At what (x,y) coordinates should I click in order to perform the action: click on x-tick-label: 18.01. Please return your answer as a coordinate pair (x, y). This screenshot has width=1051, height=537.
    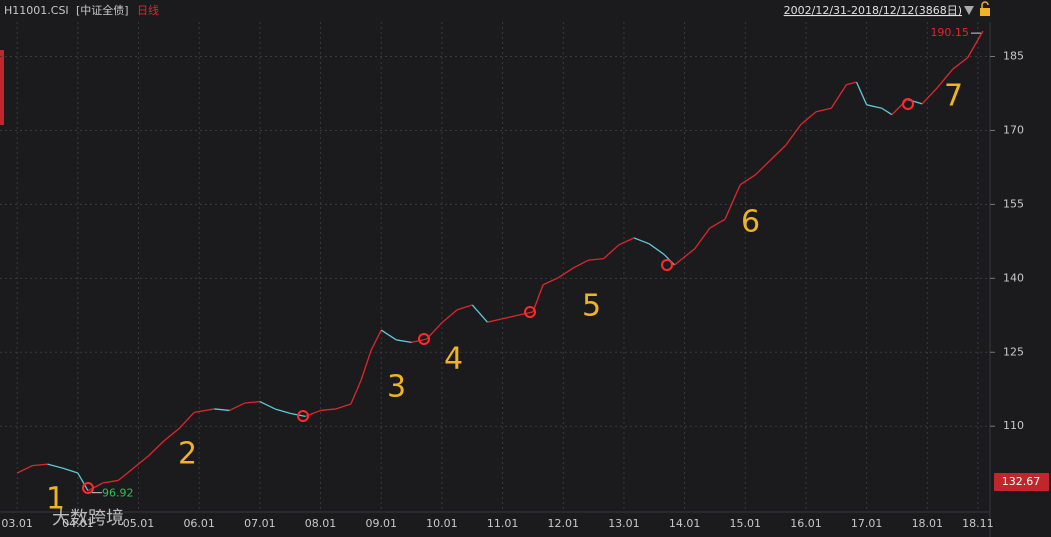
    Looking at the image, I should click on (928, 523).